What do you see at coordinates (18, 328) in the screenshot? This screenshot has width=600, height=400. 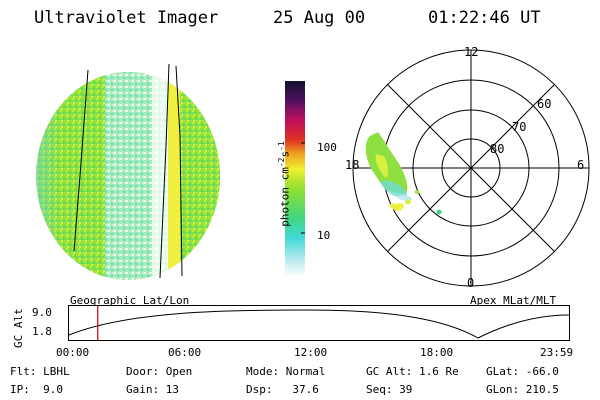 I see `timeline-ylabel: GC Alt` at bounding box center [18, 328].